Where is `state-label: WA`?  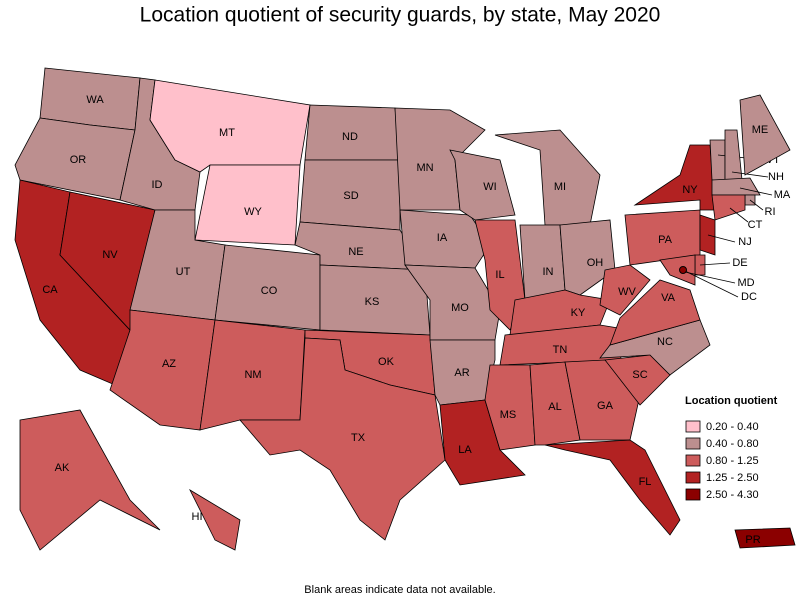
state-label: WA is located at coordinates (95, 100).